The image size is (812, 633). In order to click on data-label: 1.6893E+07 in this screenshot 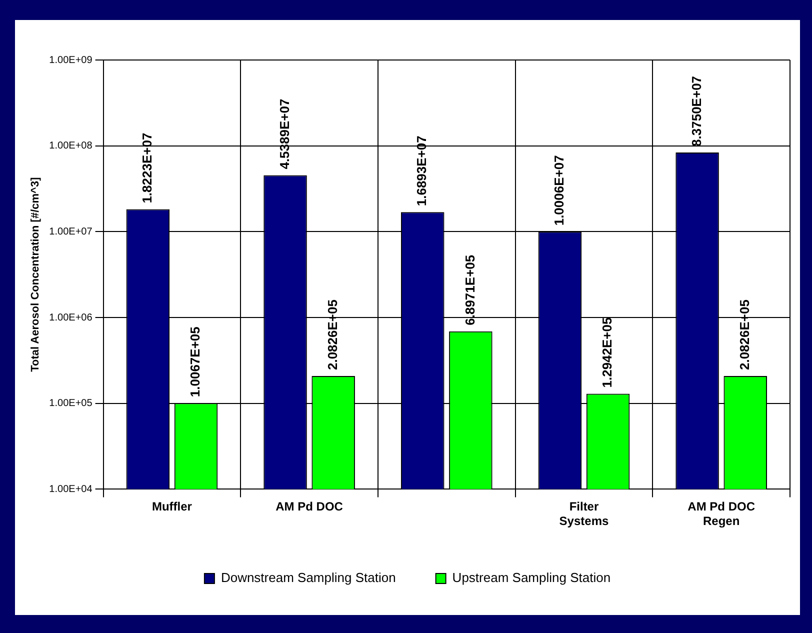, I will do `click(422, 171)`.